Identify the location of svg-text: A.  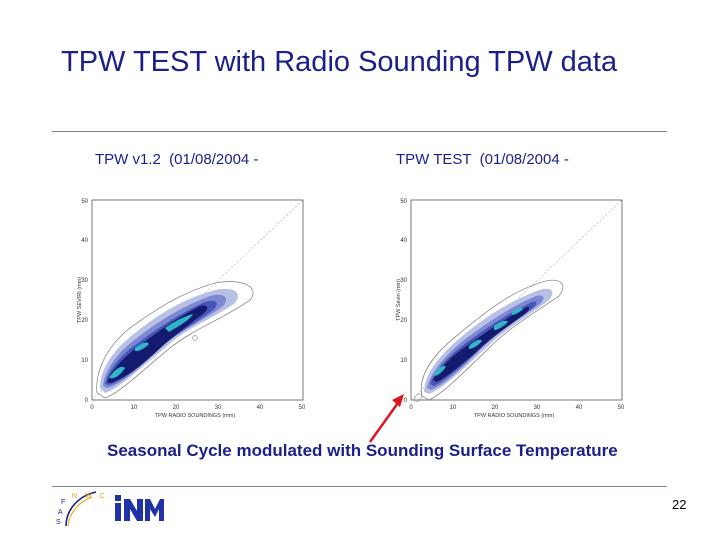
(60, 512).